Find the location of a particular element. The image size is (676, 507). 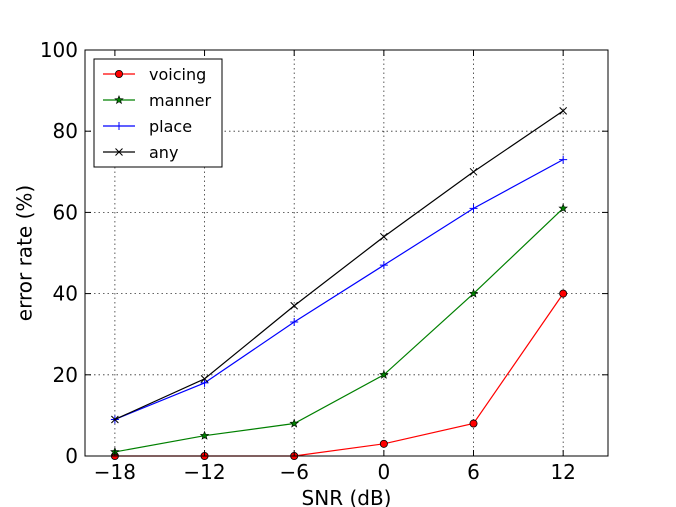

x-tick-label: 6 is located at coordinates (473, 472).